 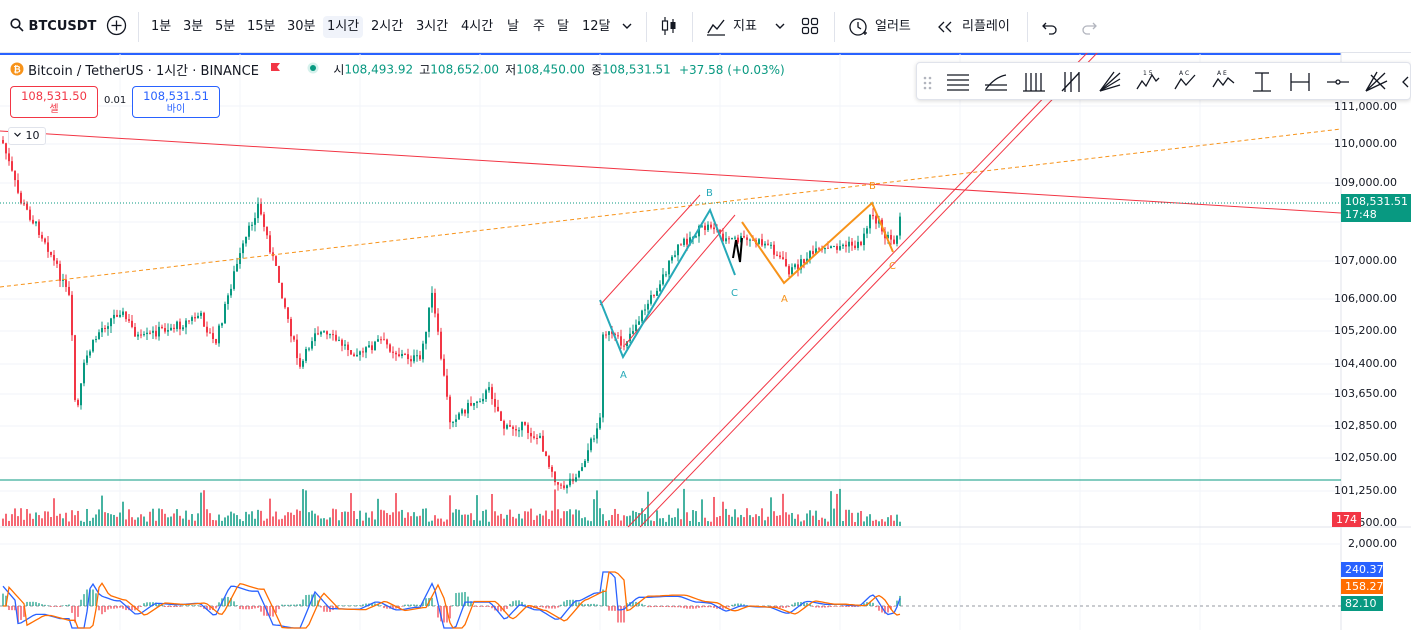 What do you see at coordinates (563, 26) in the screenshot?
I see `timeframe-month: 달` at bounding box center [563, 26].